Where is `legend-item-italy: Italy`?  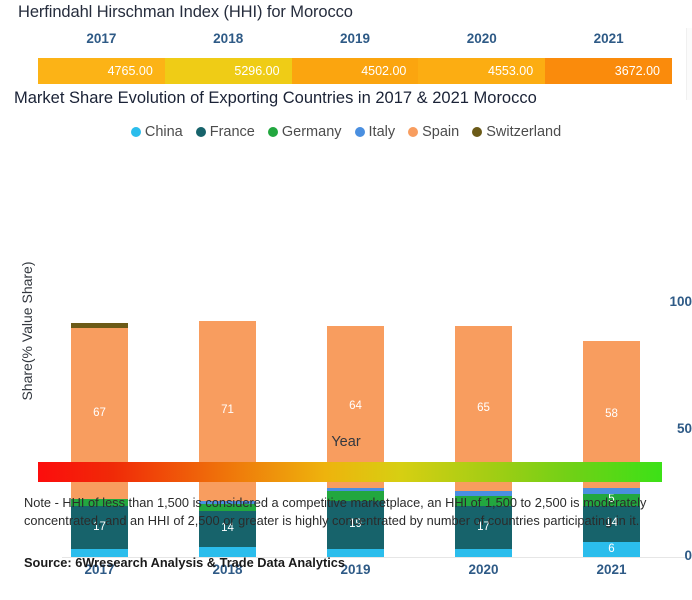 legend-item-italy: Italy is located at coordinates (375, 132).